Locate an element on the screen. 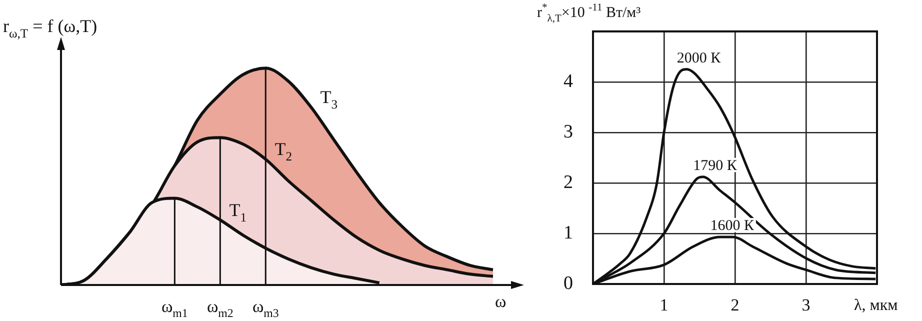 The height and width of the screenshot is (321, 922). x-axis-title: λ, мкм is located at coordinates (876, 305).